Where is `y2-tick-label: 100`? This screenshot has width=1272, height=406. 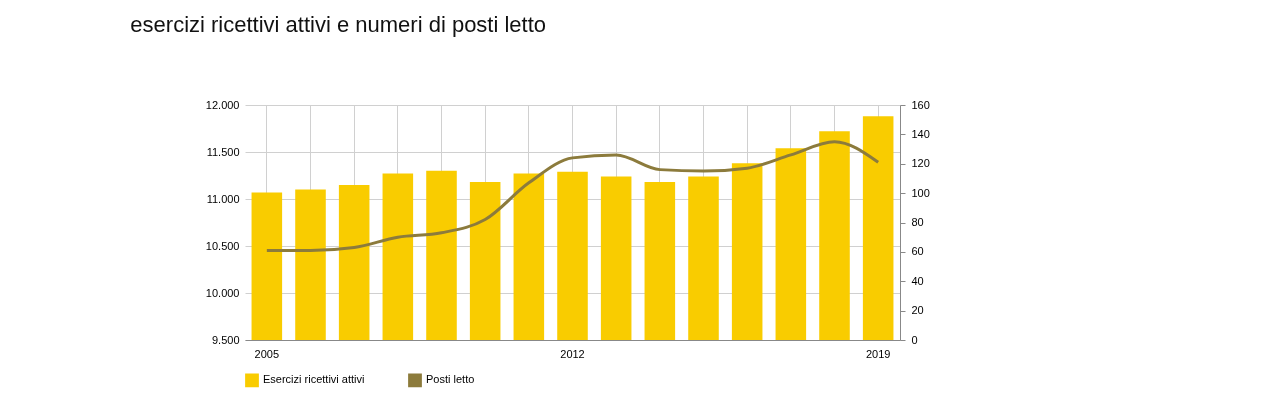
y2-tick-label: 100 is located at coordinates (920, 192).